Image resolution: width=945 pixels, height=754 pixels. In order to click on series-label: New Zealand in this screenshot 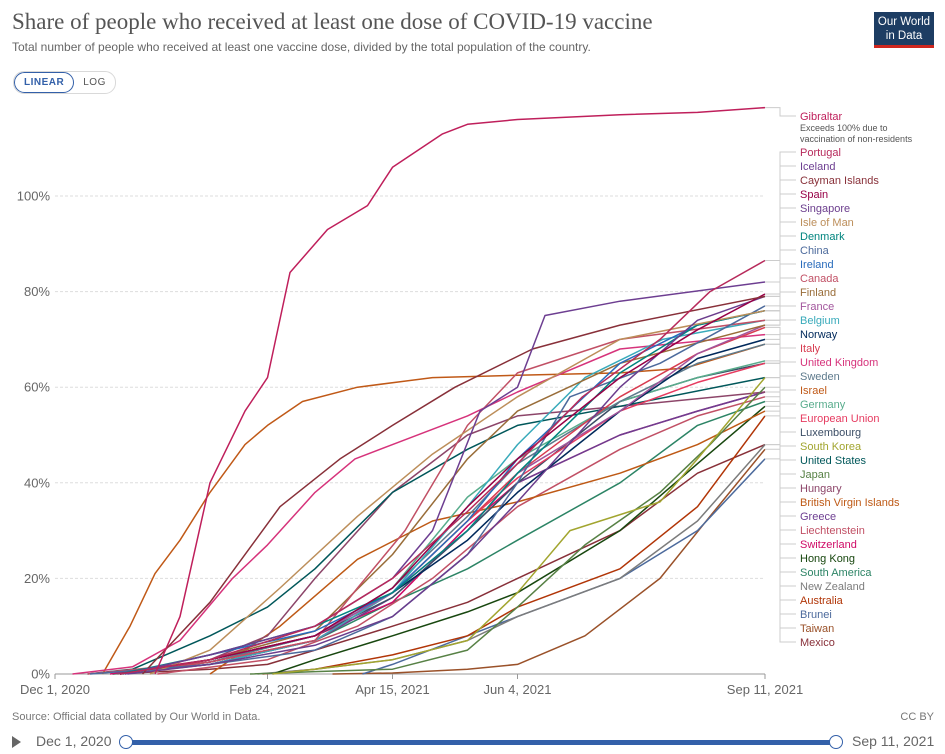, I will do `click(832, 587)`.